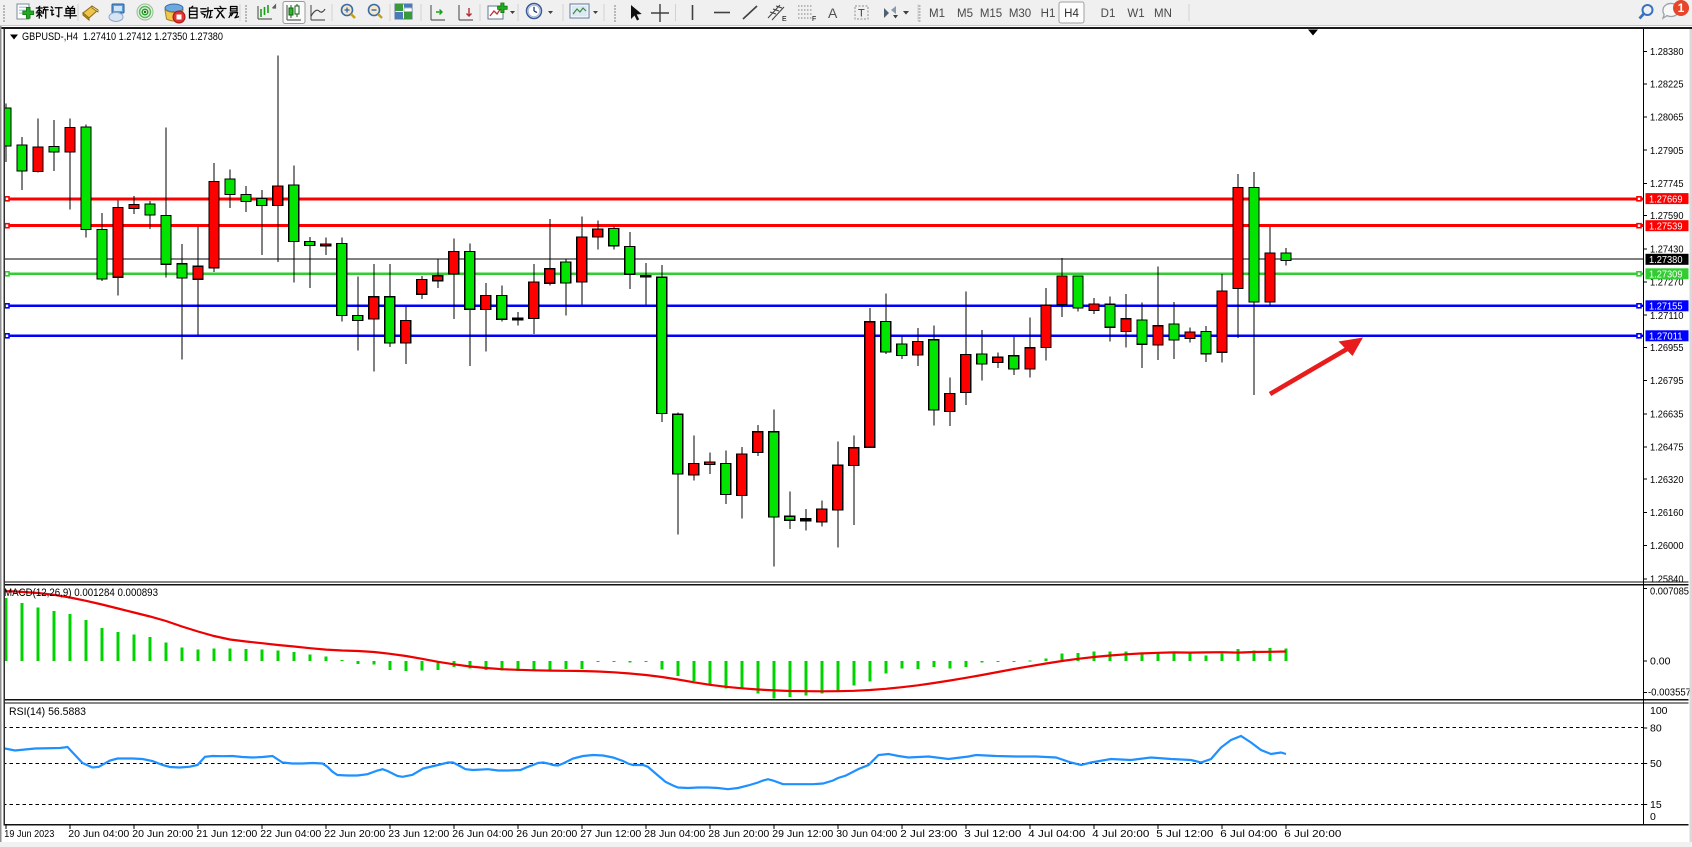 The height and width of the screenshot is (847, 1692). Describe the element at coordinates (1666, 199) in the screenshot. I see `svg-text: 1.27669` at that location.